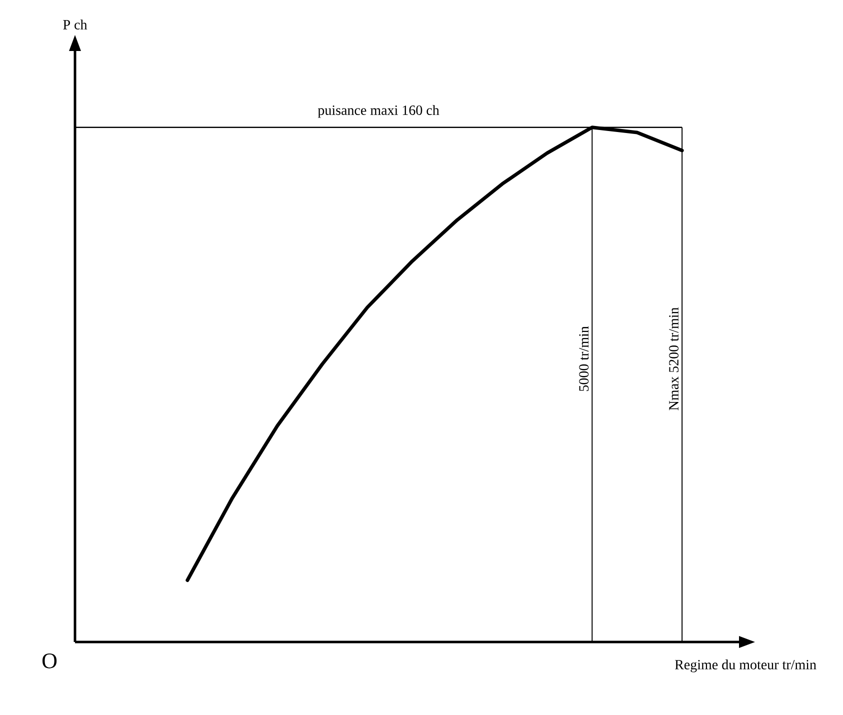  Describe the element at coordinates (49, 661) in the screenshot. I see `text: O` at that location.